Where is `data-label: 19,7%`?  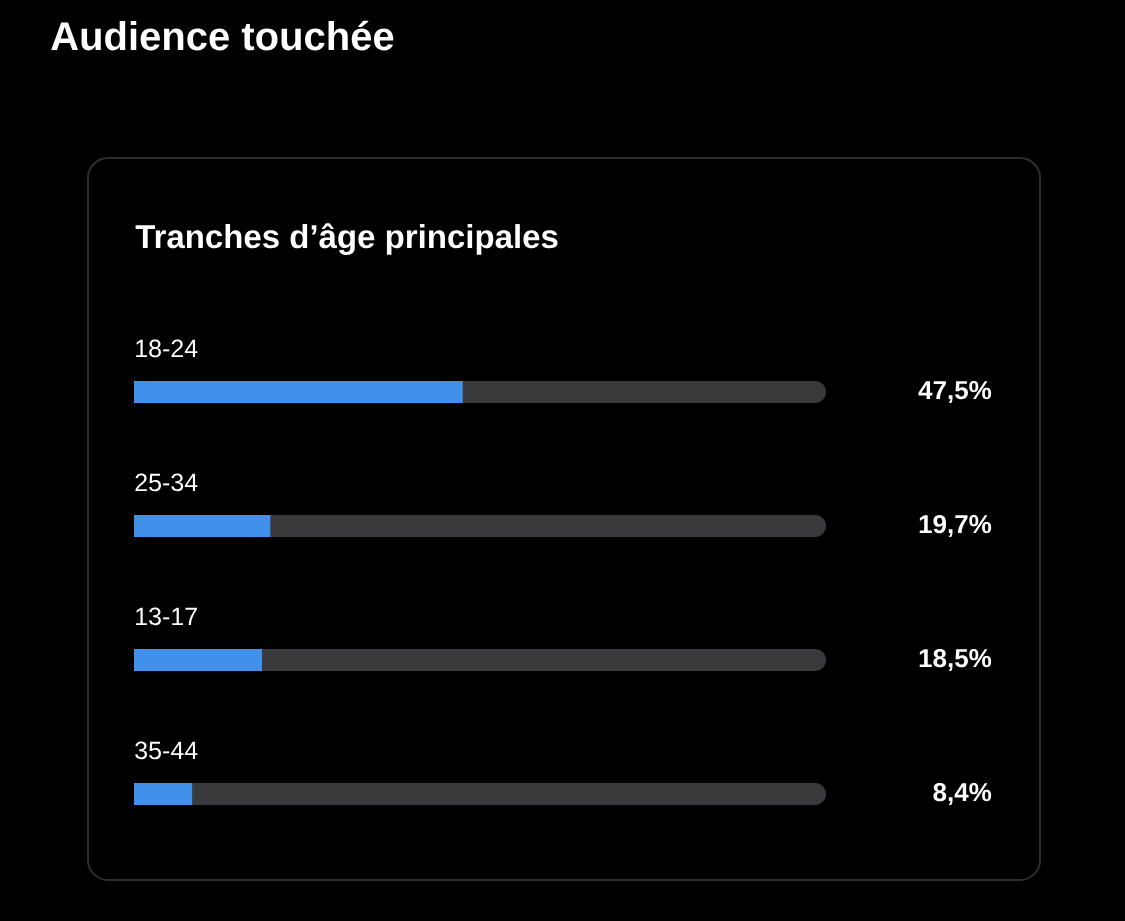 data-label: 19,7% is located at coordinates (955, 526).